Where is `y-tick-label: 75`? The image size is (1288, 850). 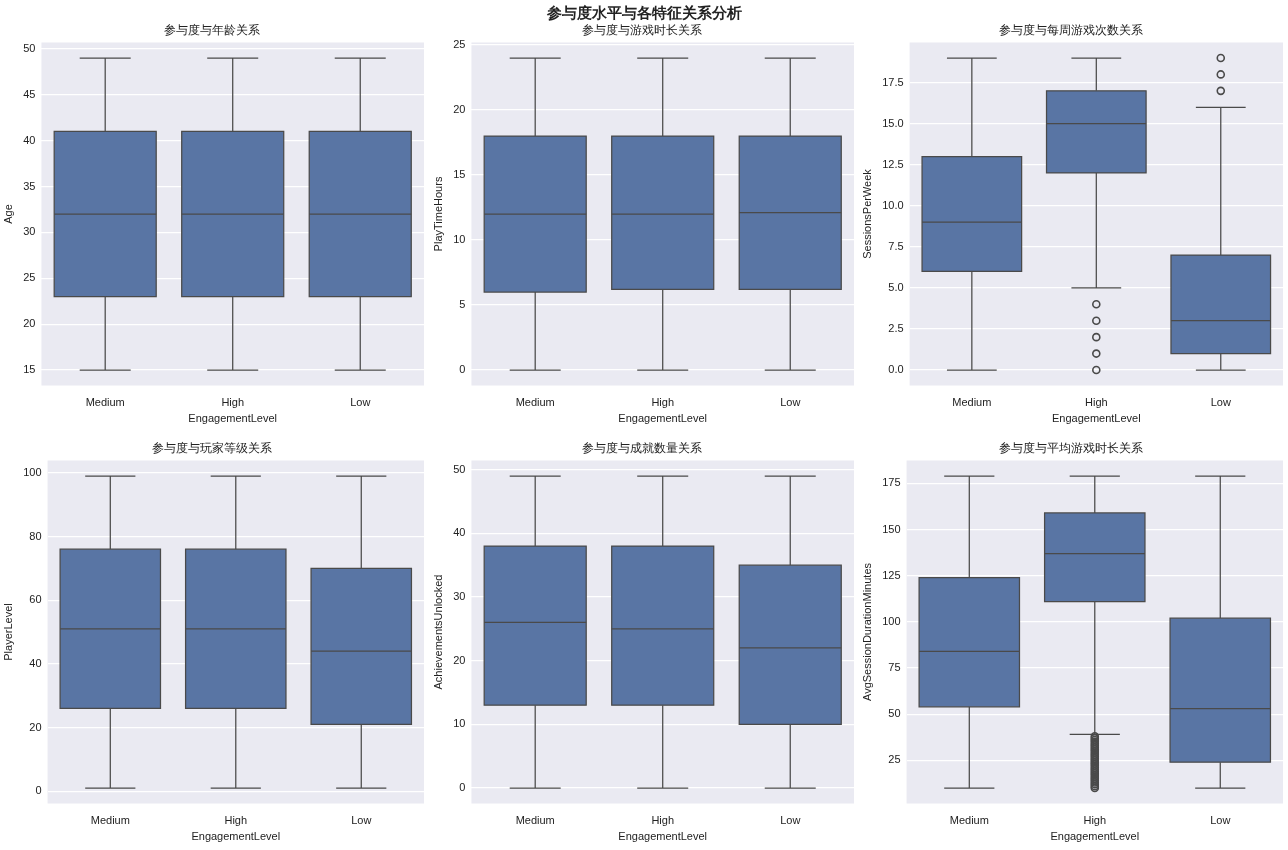
y-tick-label: 75 is located at coordinates (894, 667).